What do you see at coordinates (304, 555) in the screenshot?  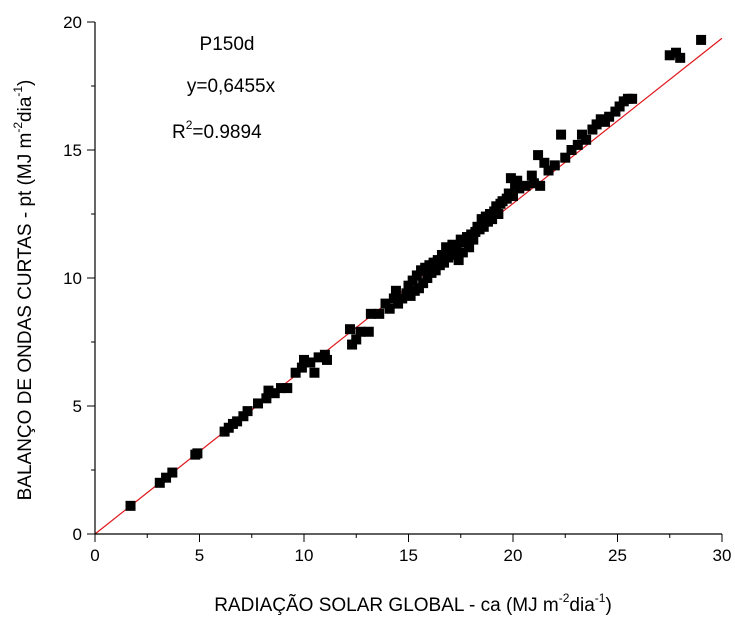 I see `x-tick-label: 10` at bounding box center [304, 555].